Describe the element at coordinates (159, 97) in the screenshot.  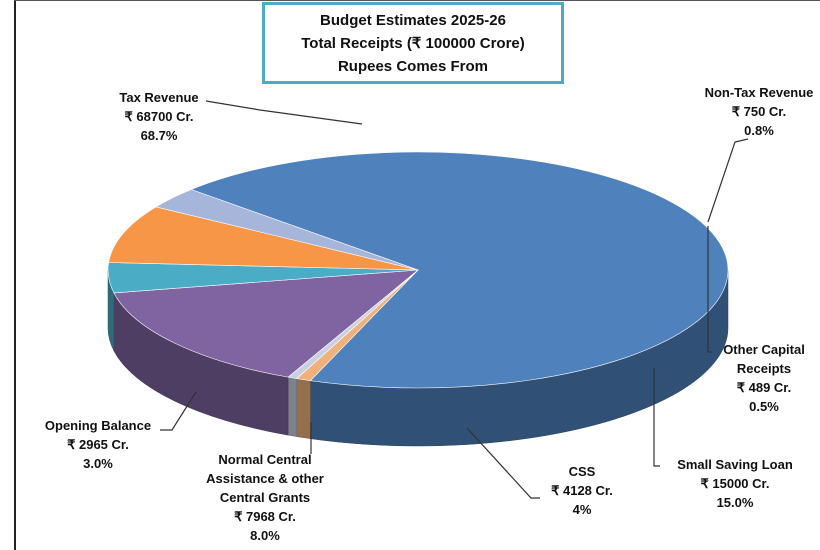
I see `label-tax-name: Tax Revenue` at that location.